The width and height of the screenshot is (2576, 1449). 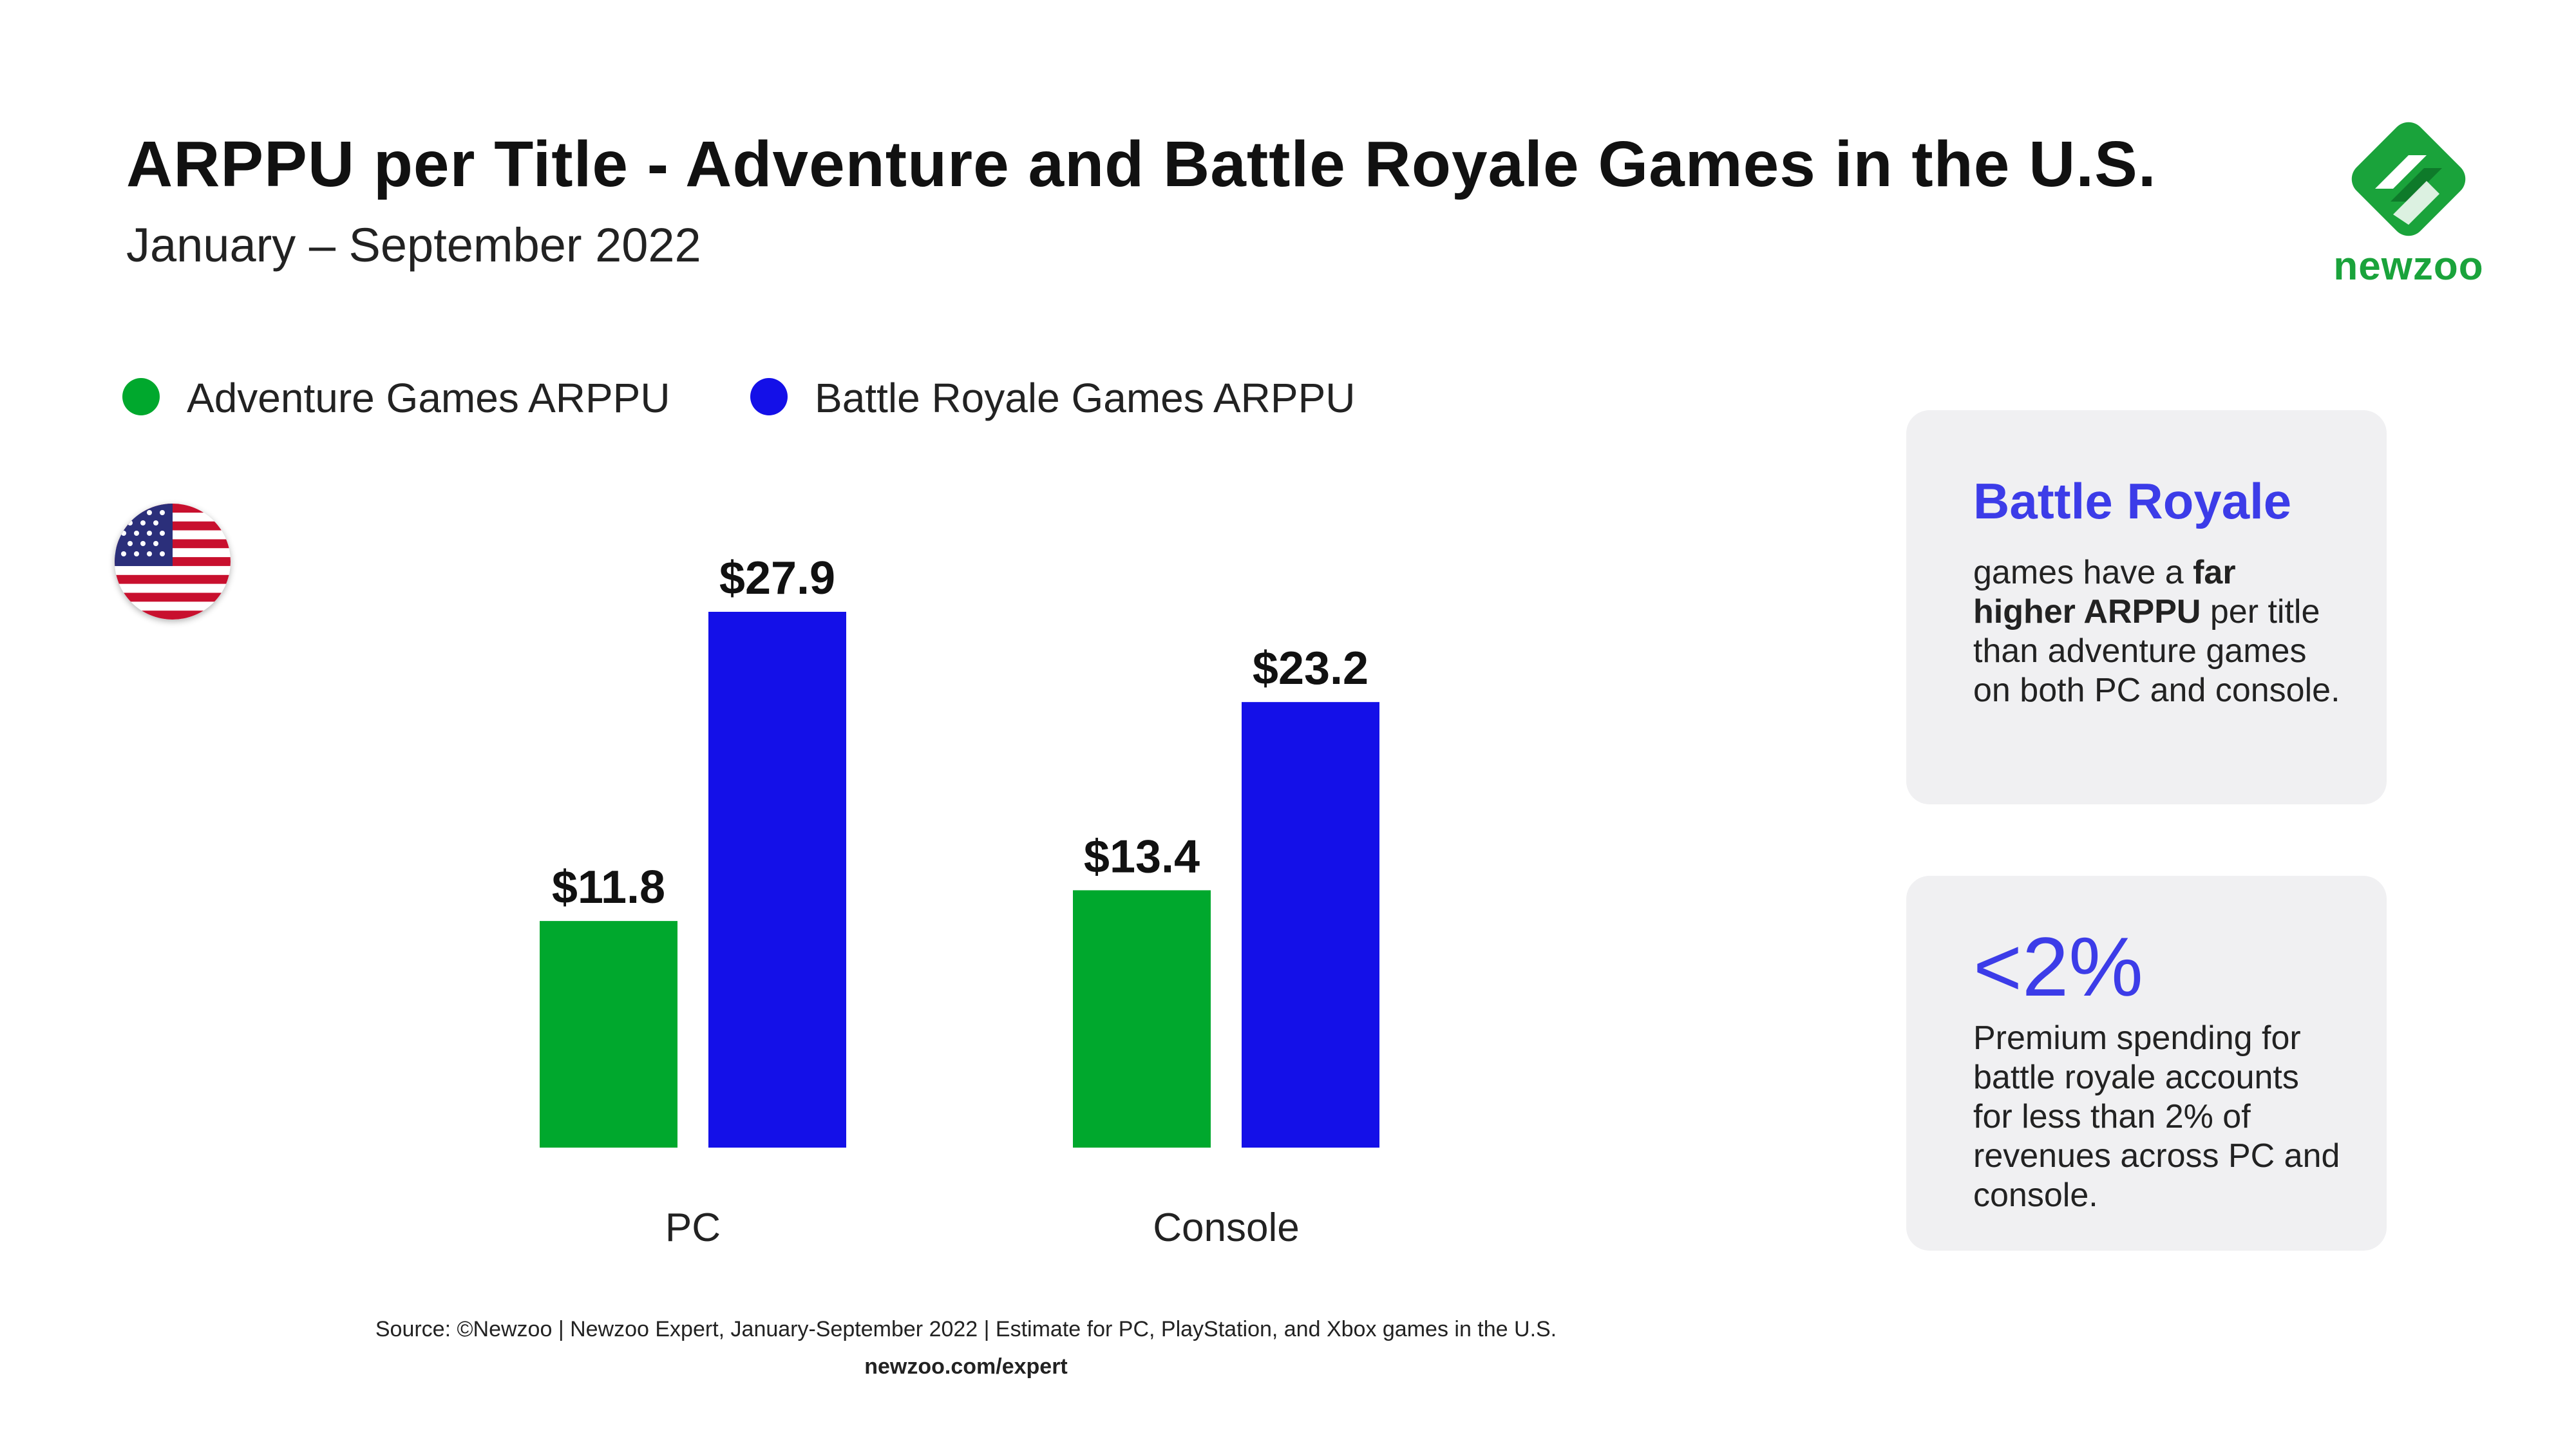 I want to click on data-label-adventure-console: $13.4, so click(x=1142, y=856).